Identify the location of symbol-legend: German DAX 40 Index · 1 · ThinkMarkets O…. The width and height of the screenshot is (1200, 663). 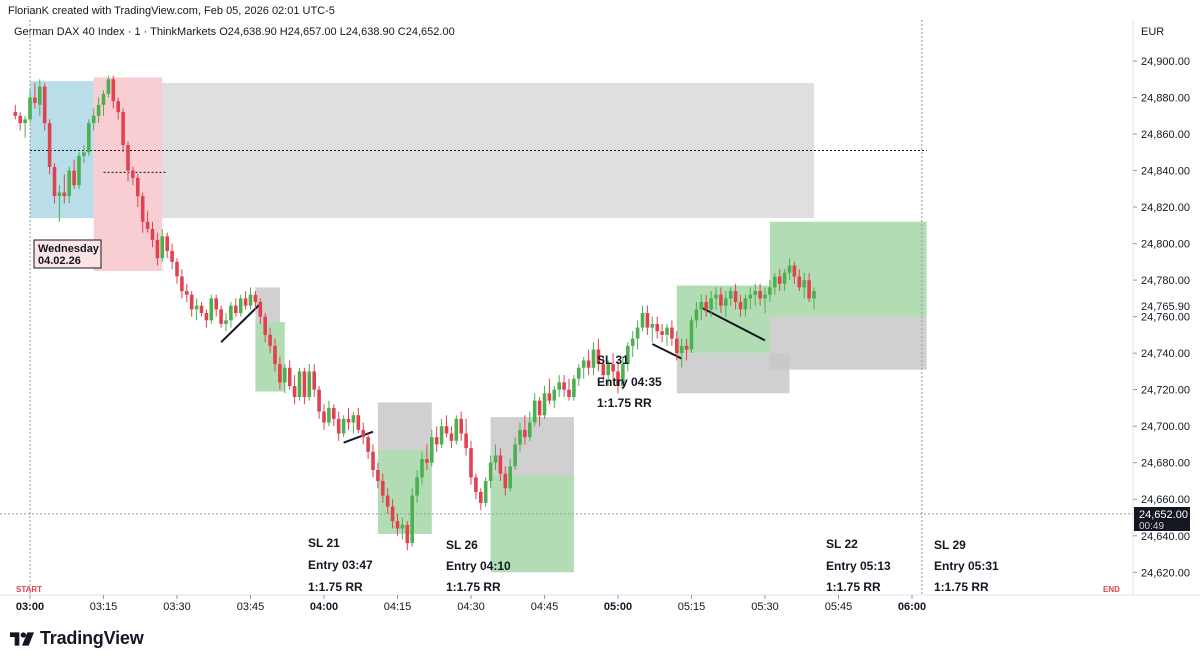
(234, 32).